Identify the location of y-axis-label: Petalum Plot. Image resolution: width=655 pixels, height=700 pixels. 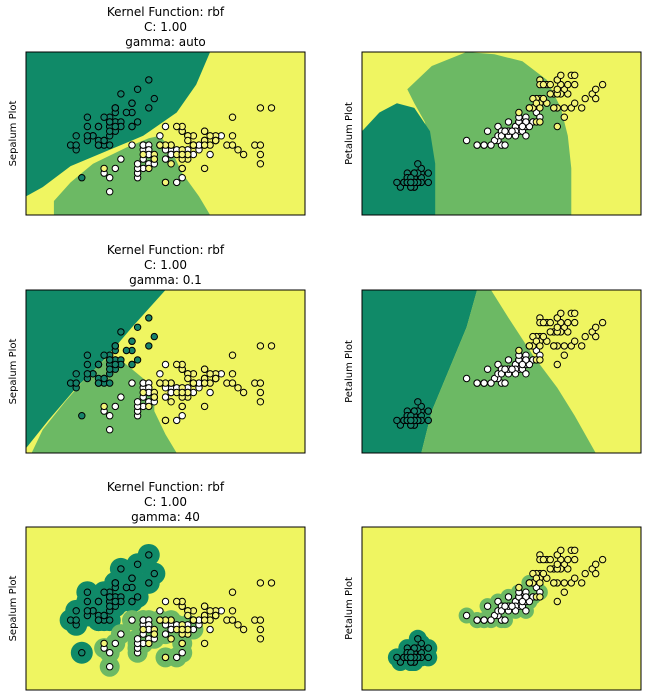
(349, 133).